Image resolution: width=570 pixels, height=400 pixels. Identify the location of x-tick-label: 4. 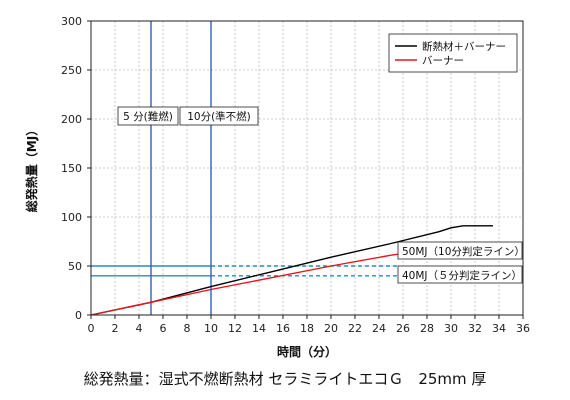
(139, 328).